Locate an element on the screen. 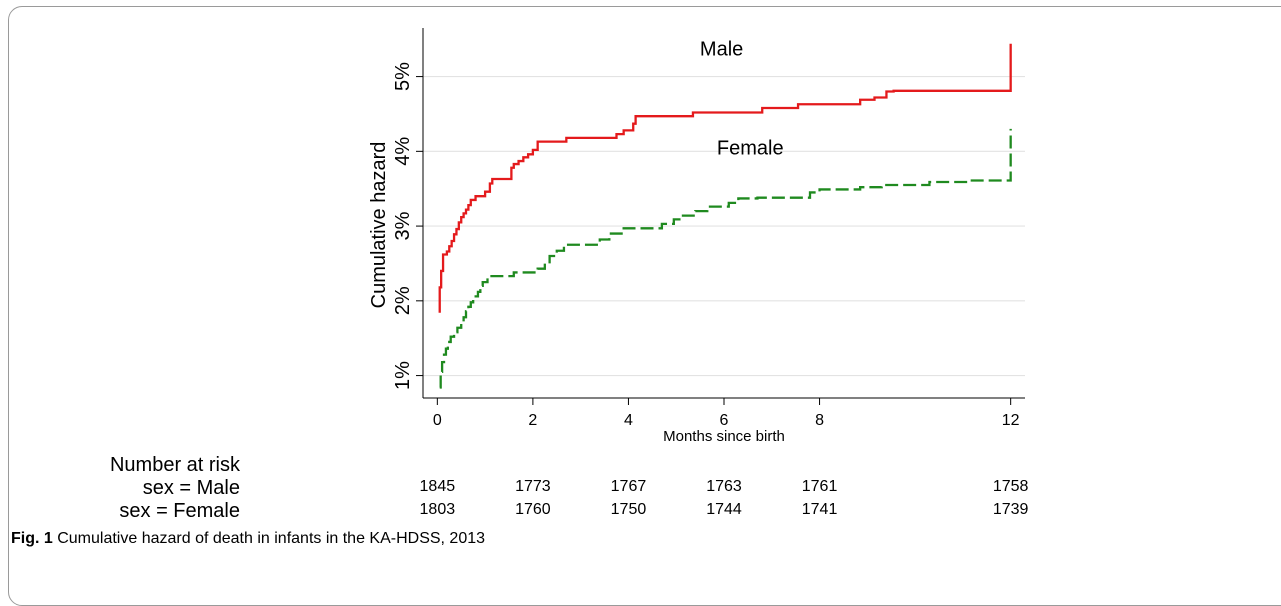 The image size is (1281, 606). y-tick-label-3: 3% is located at coordinates (403, 225).